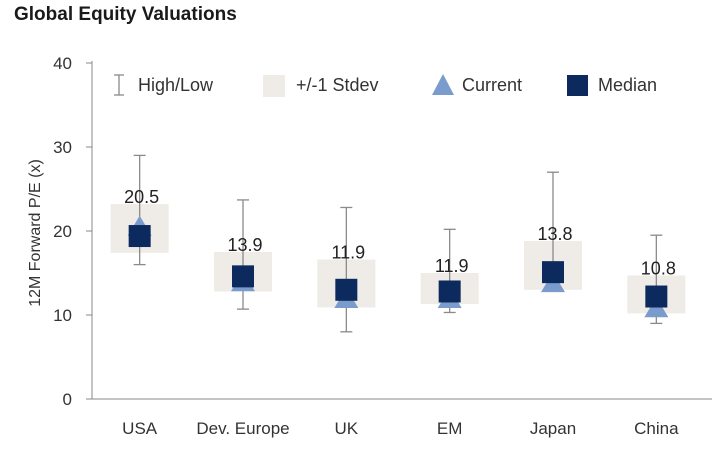  Describe the element at coordinates (627, 85) in the screenshot. I see `legend-label-median: Median` at that location.